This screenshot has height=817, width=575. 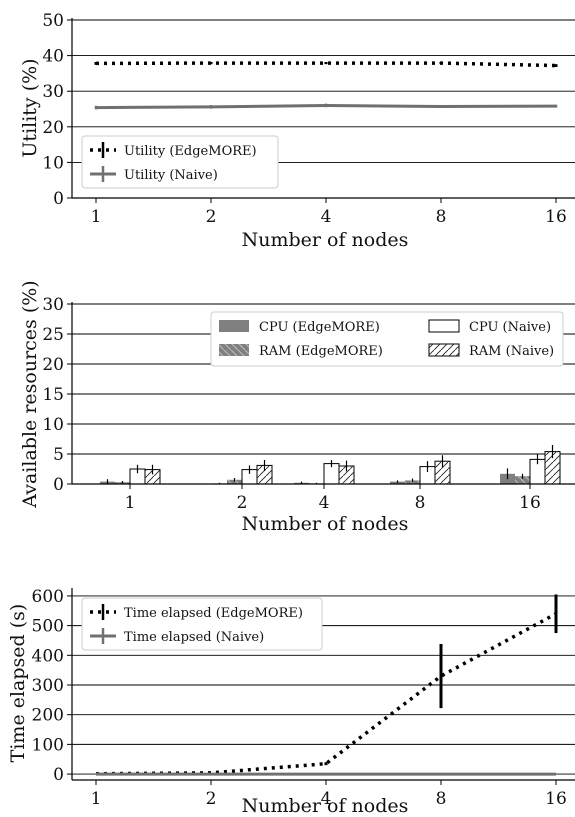 I want to click on resources-y-tick-label: 20, so click(x=53, y=365).